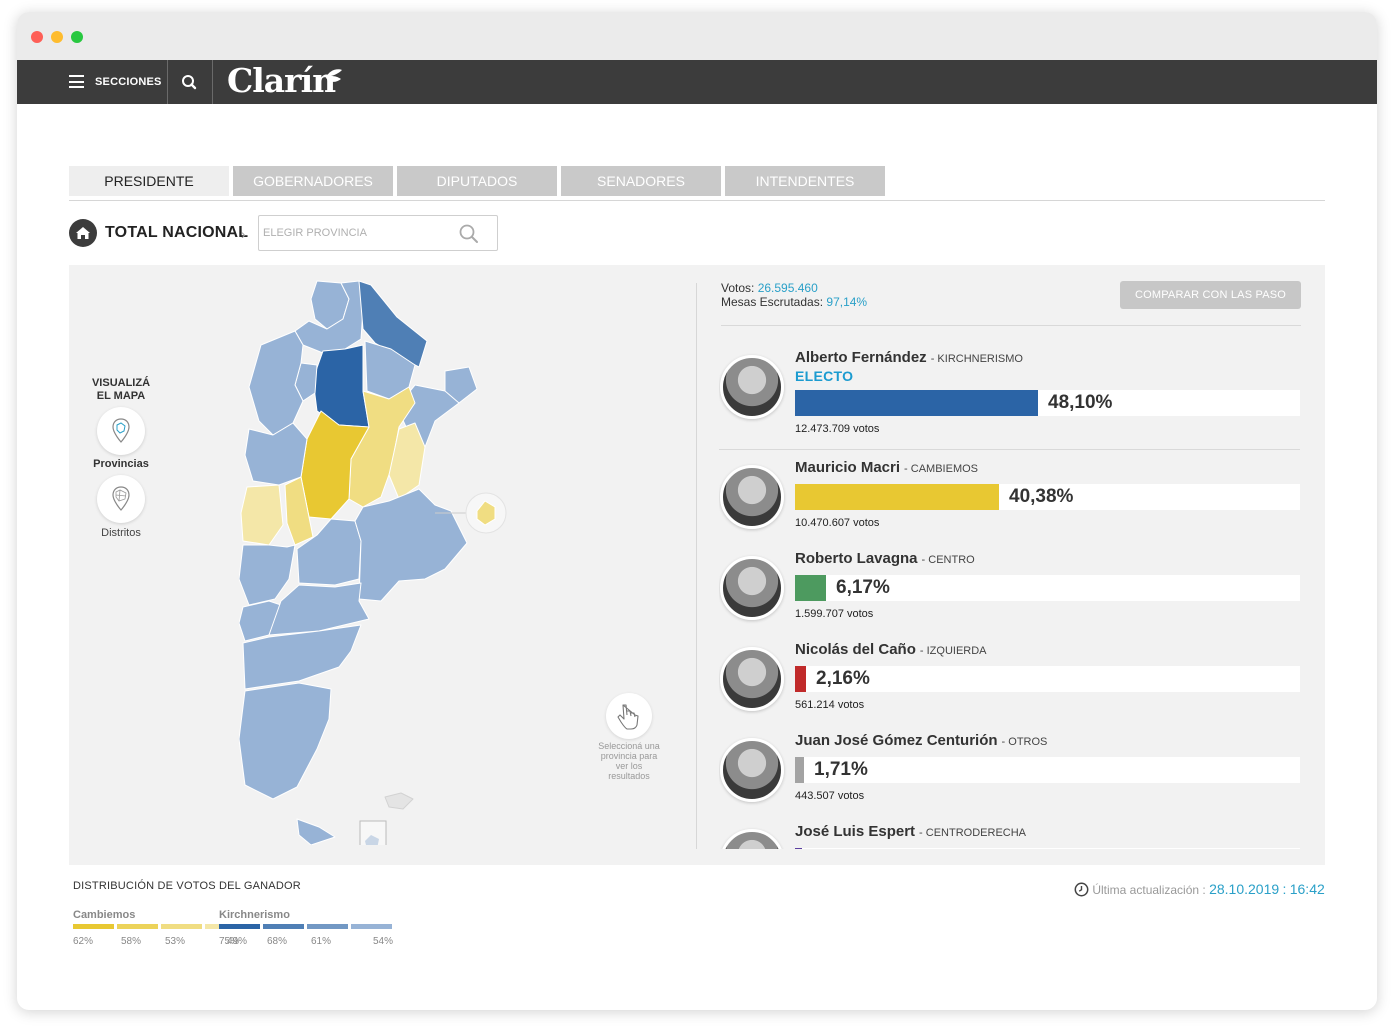 The image size is (1394, 1032). What do you see at coordinates (1307, 889) in the screenshot?
I see `last-update-time: 16:42` at bounding box center [1307, 889].